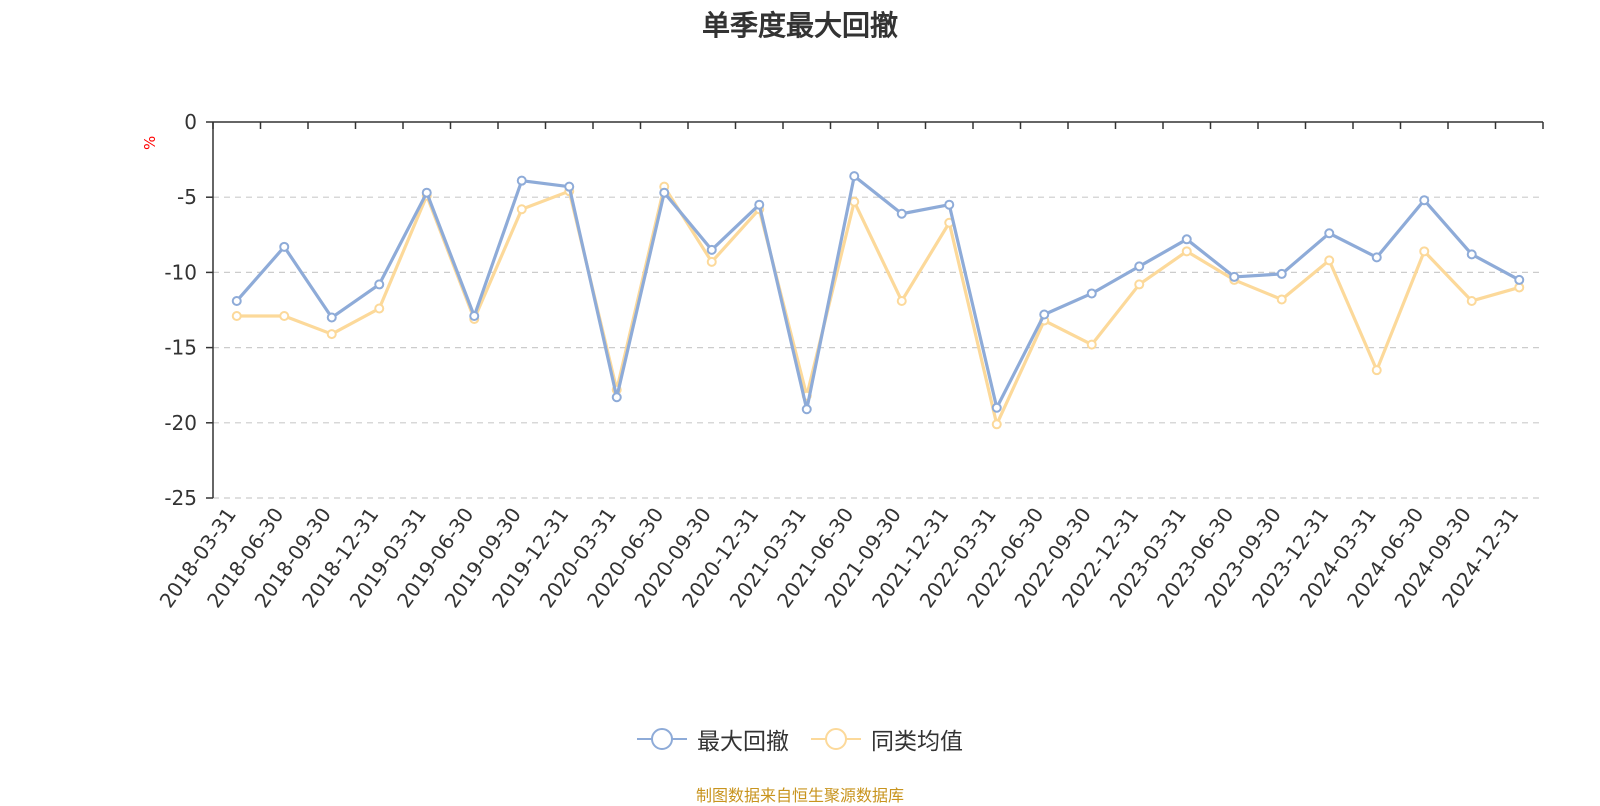 This screenshot has width=1600, height=806. Describe the element at coordinates (180, 423) in the screenshot. I see `y-tick-label: -20` at that location.